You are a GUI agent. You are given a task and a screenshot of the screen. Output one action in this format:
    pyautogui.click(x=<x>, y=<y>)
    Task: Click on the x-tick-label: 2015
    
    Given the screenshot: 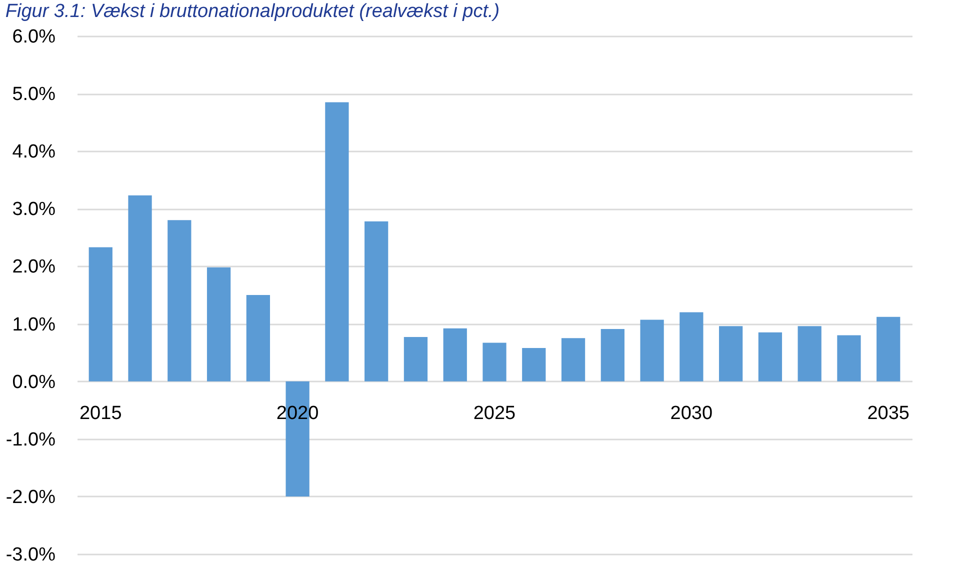 What is the action you would take?
    pyautogui.click(x=100, y=413)
    